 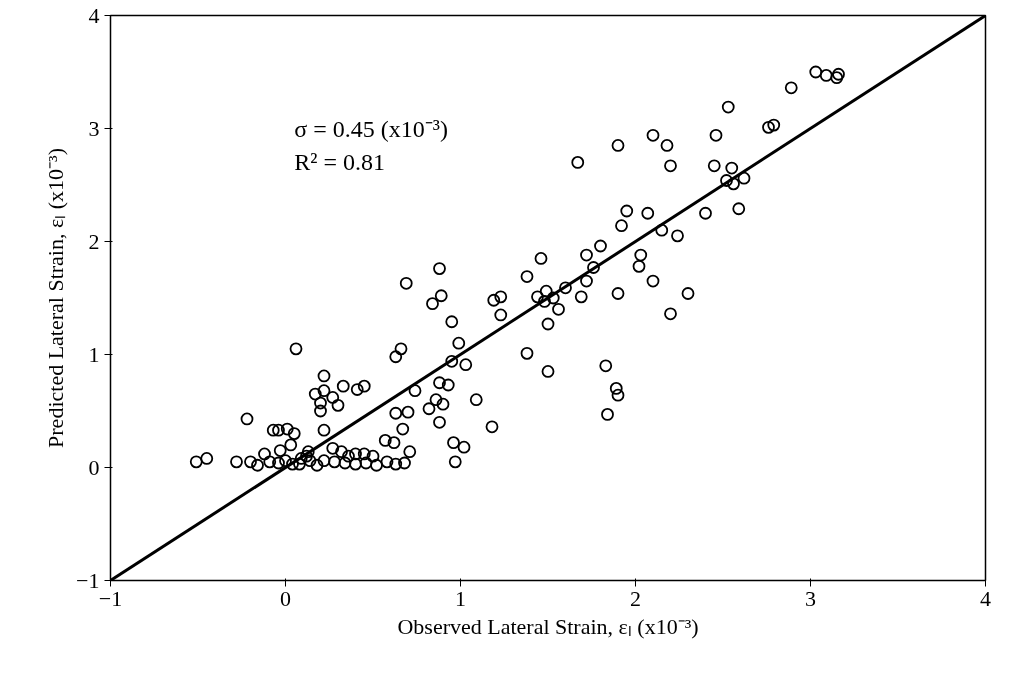 What do you see at coordinates (985, 598) in the screenshot?
I see `x-tick-label: 4` at bounding box center [985, 598].